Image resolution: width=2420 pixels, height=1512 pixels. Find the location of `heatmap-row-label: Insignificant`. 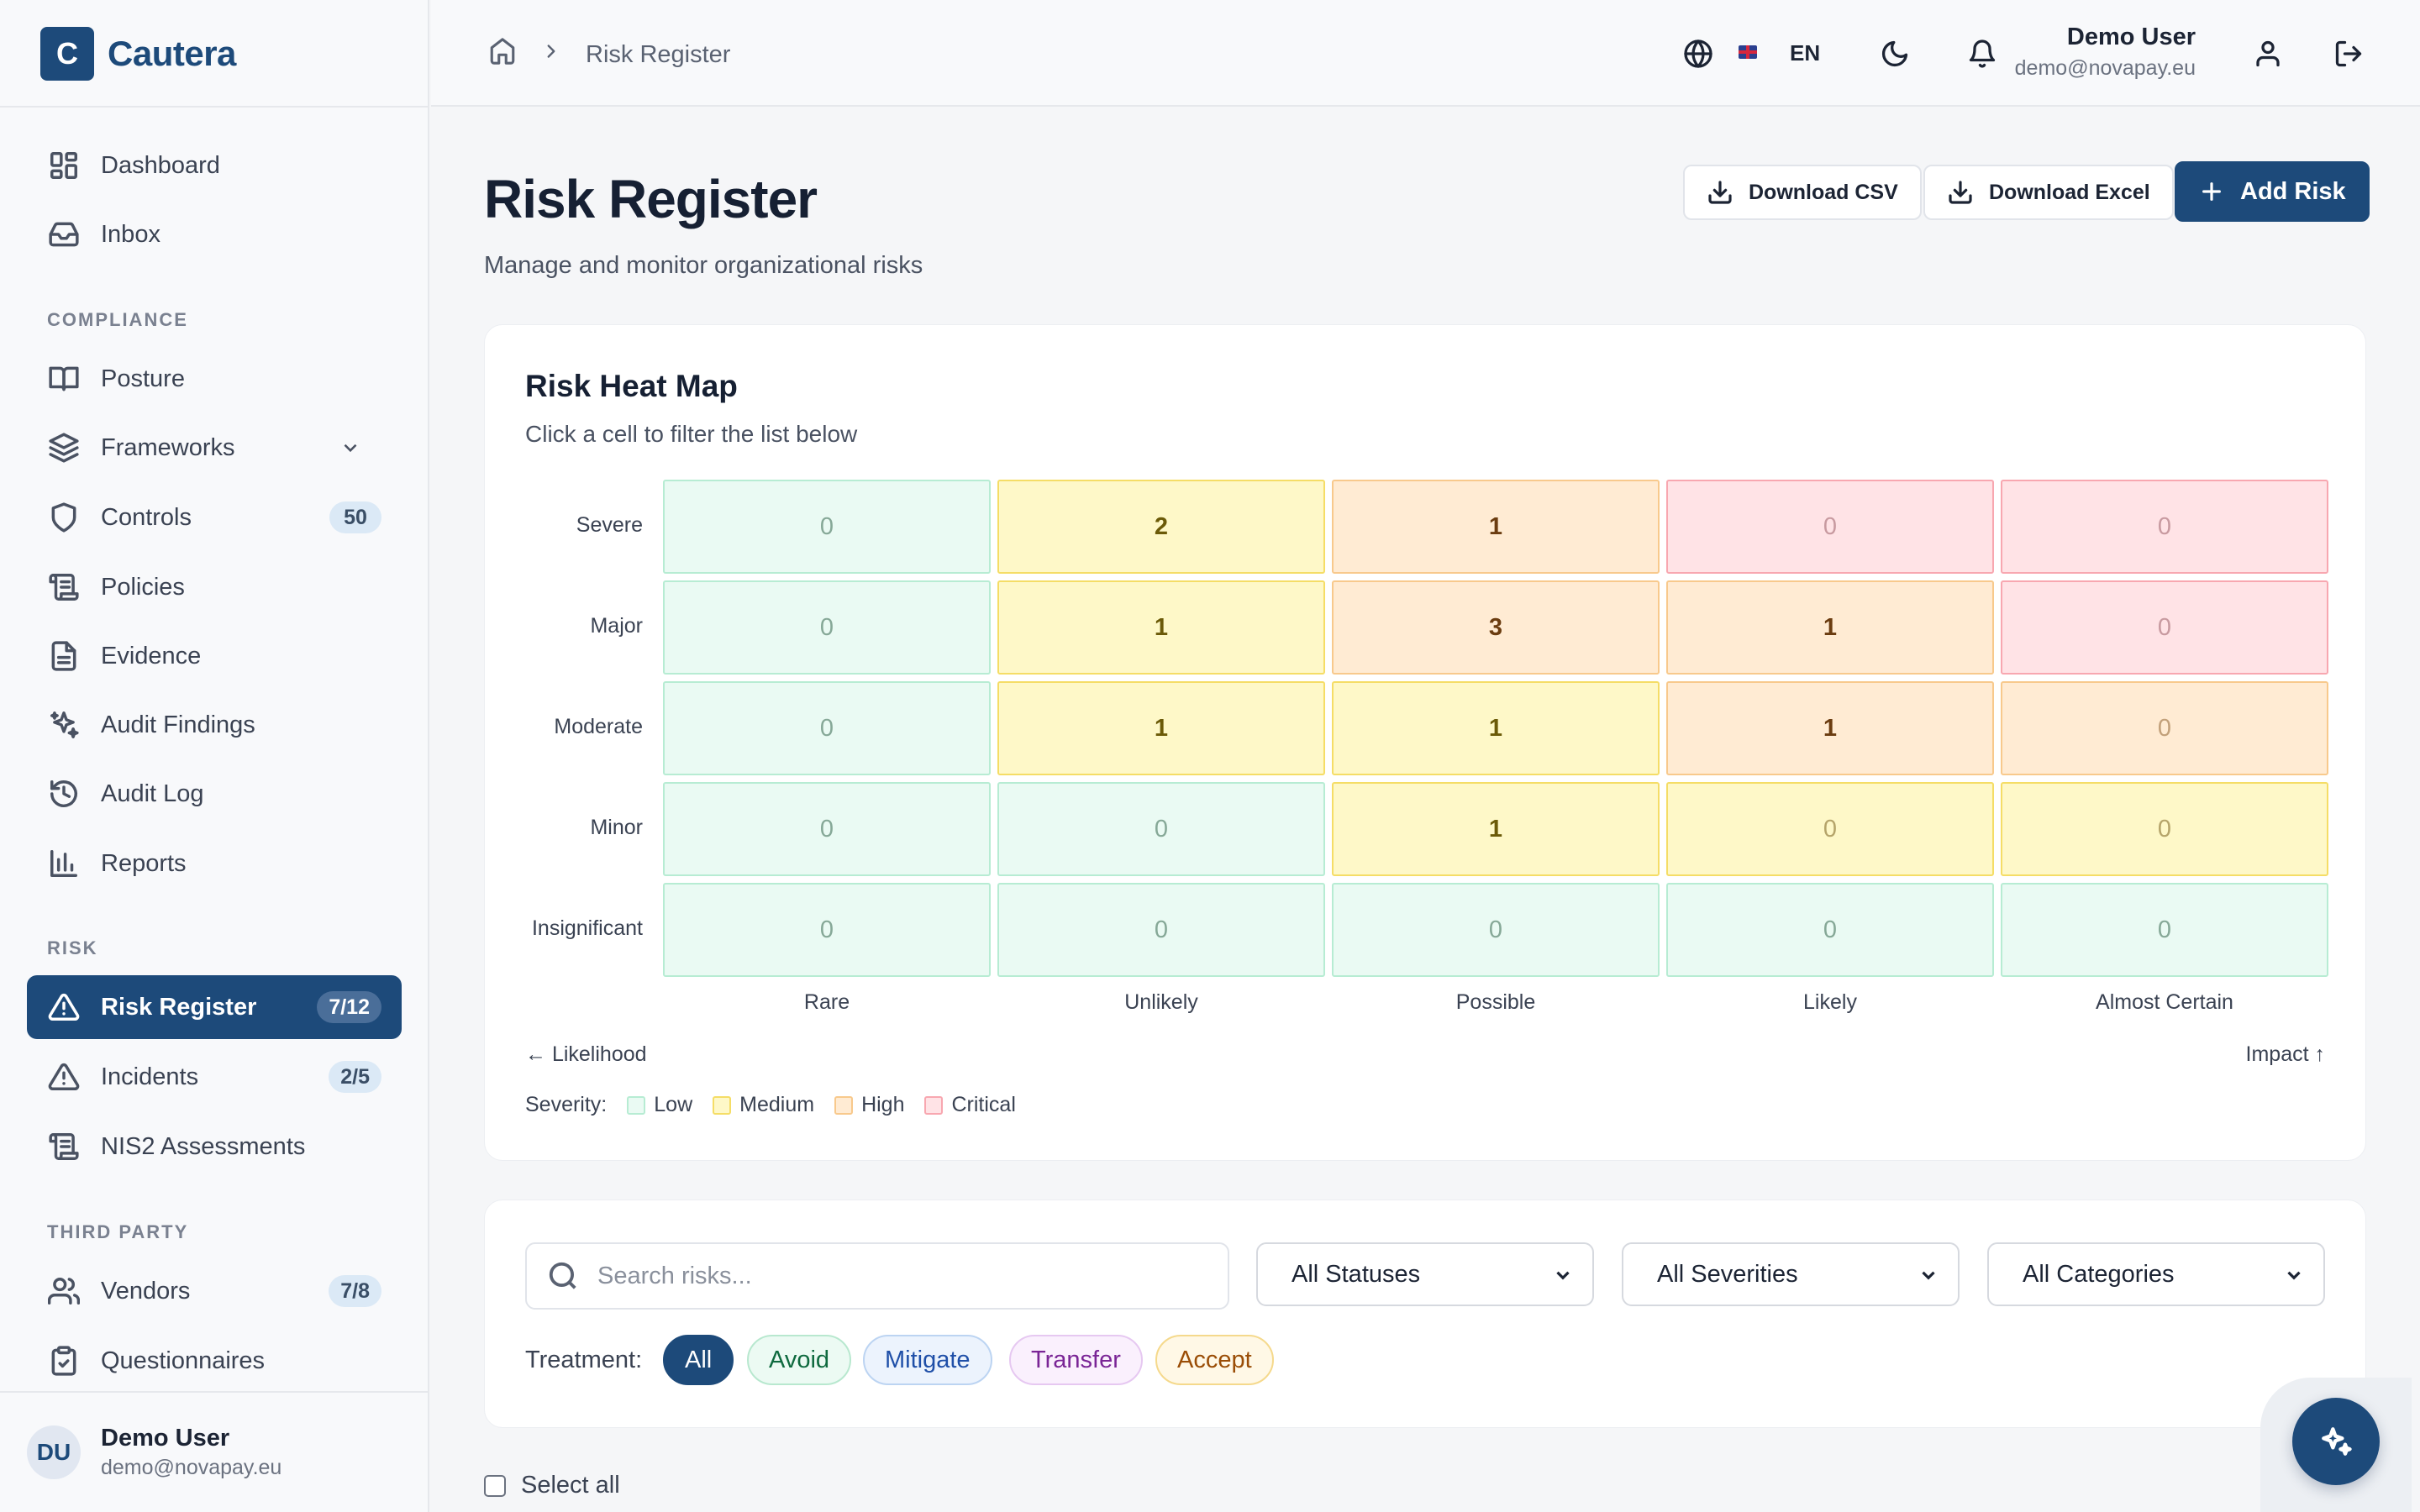

heatmap-row-label: Insignificant is located at coordinates (587, 928).